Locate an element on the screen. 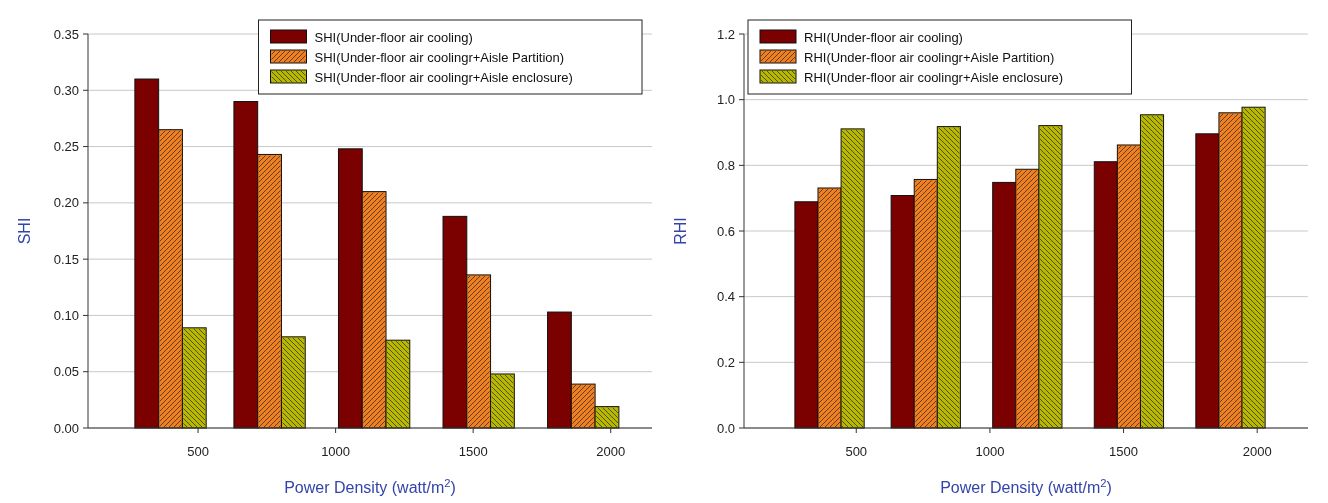  legend-label: SHI(Under-floor air coolingr+Aisle enclosure) is located at coordinates (443, 77).